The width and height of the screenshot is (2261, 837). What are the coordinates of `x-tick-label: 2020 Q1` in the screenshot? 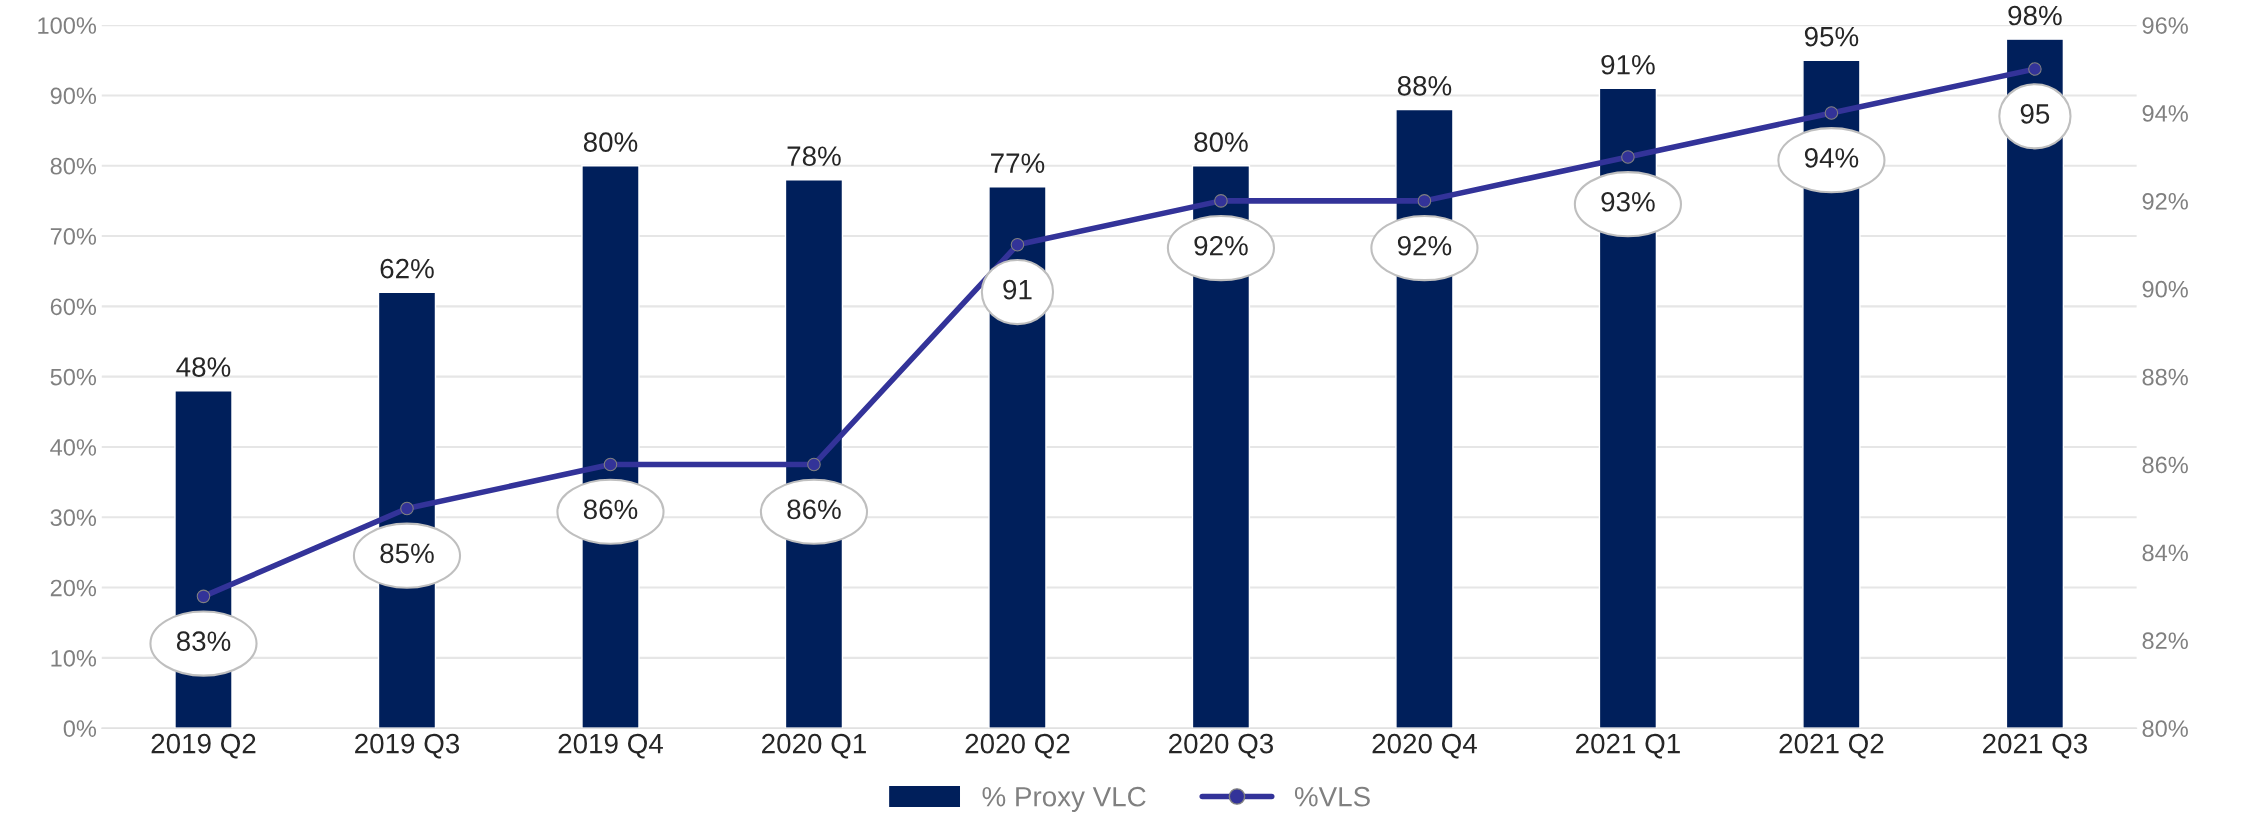 It's located at (814, 746).